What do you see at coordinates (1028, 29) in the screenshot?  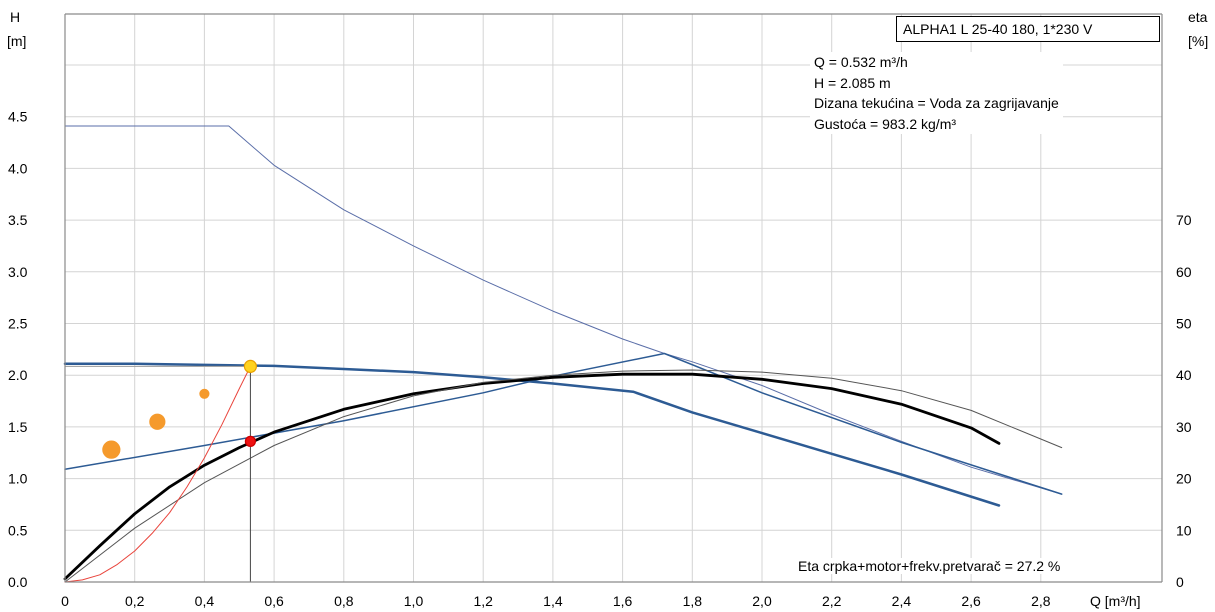 I see `pump-model-box: ALPHA1 L 25-40 180, 1*230 V` at bounding box center [1028, 29].